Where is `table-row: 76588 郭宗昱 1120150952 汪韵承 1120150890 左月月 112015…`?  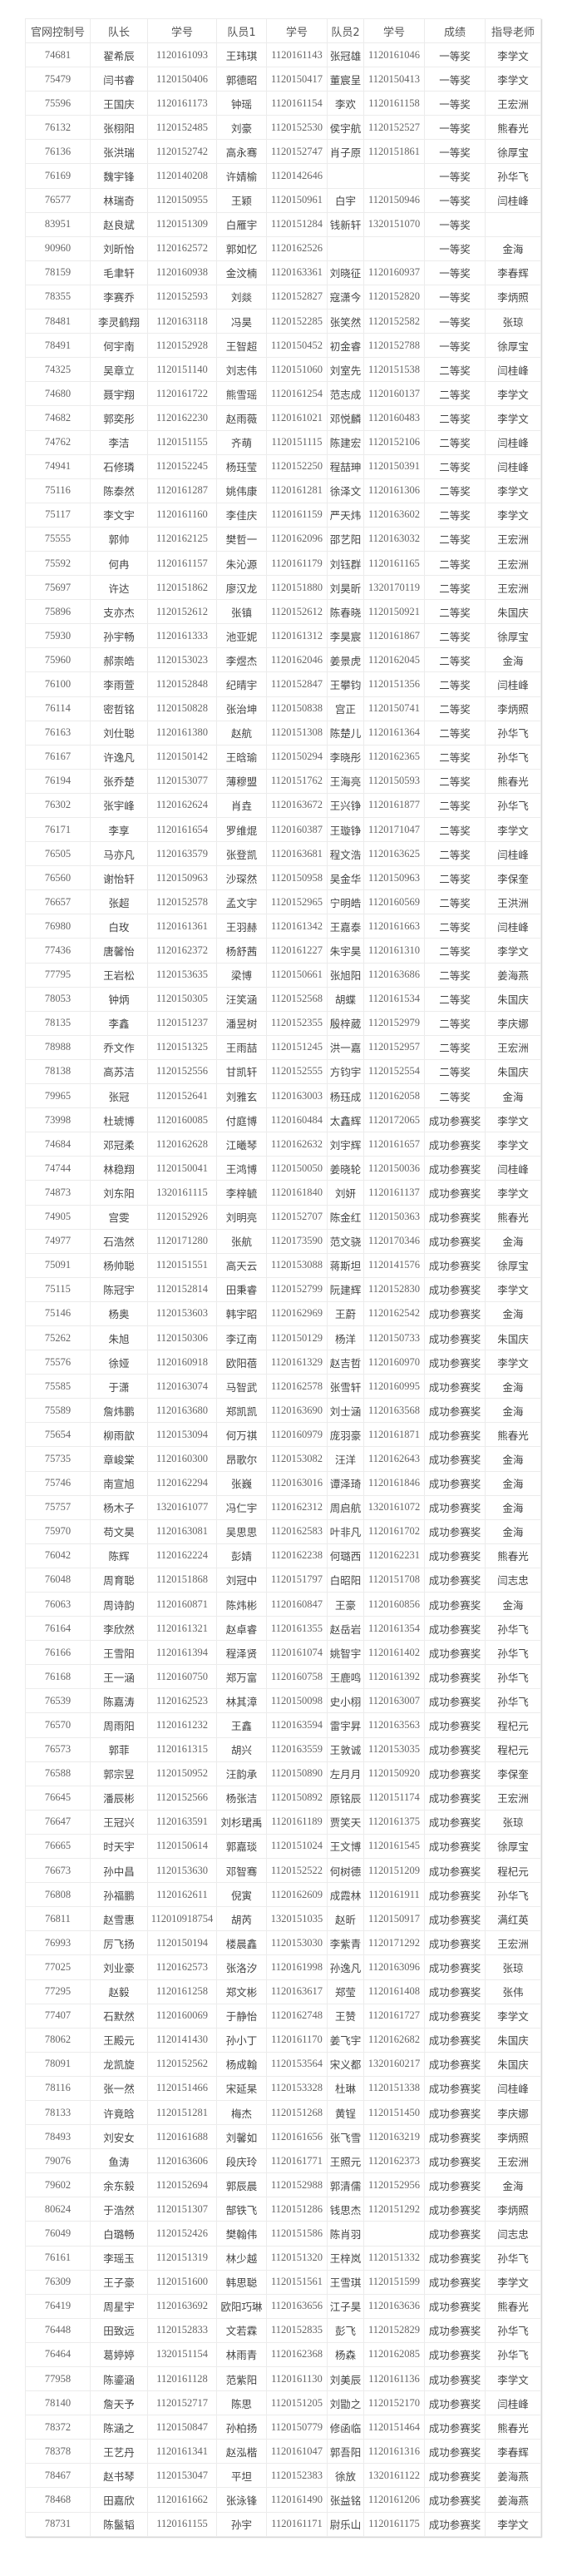
table-row: 76588 郭宗昱 1120150952 汪韵承 1120150890 左月月 112015… is located at coordinates (283, 1774).